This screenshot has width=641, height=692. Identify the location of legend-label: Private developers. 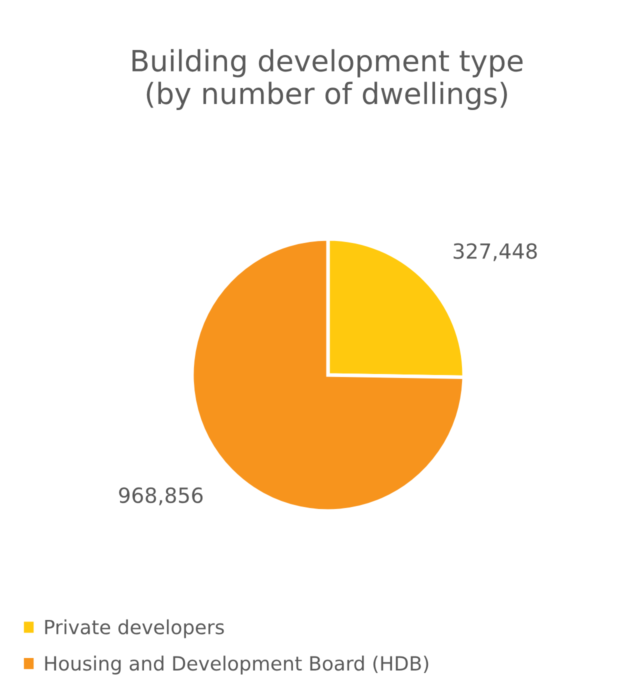
(134, 628).